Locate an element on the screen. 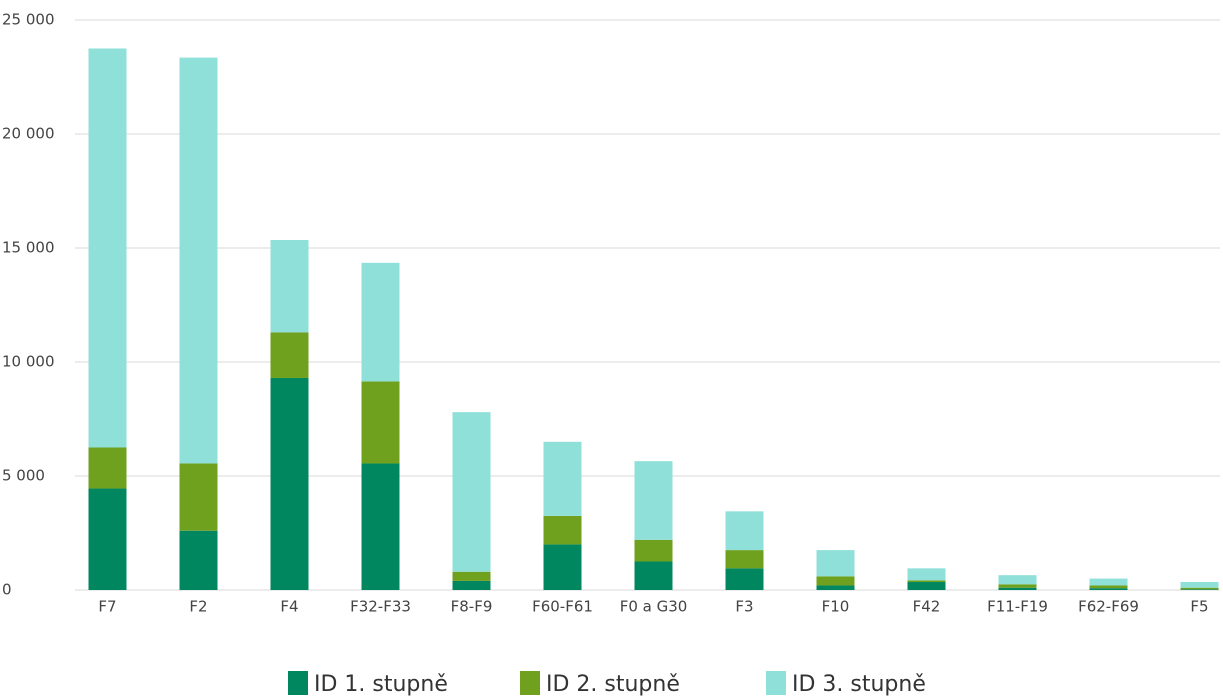  x-tick-label: F32-F33 is located at coordinates (380, 607).